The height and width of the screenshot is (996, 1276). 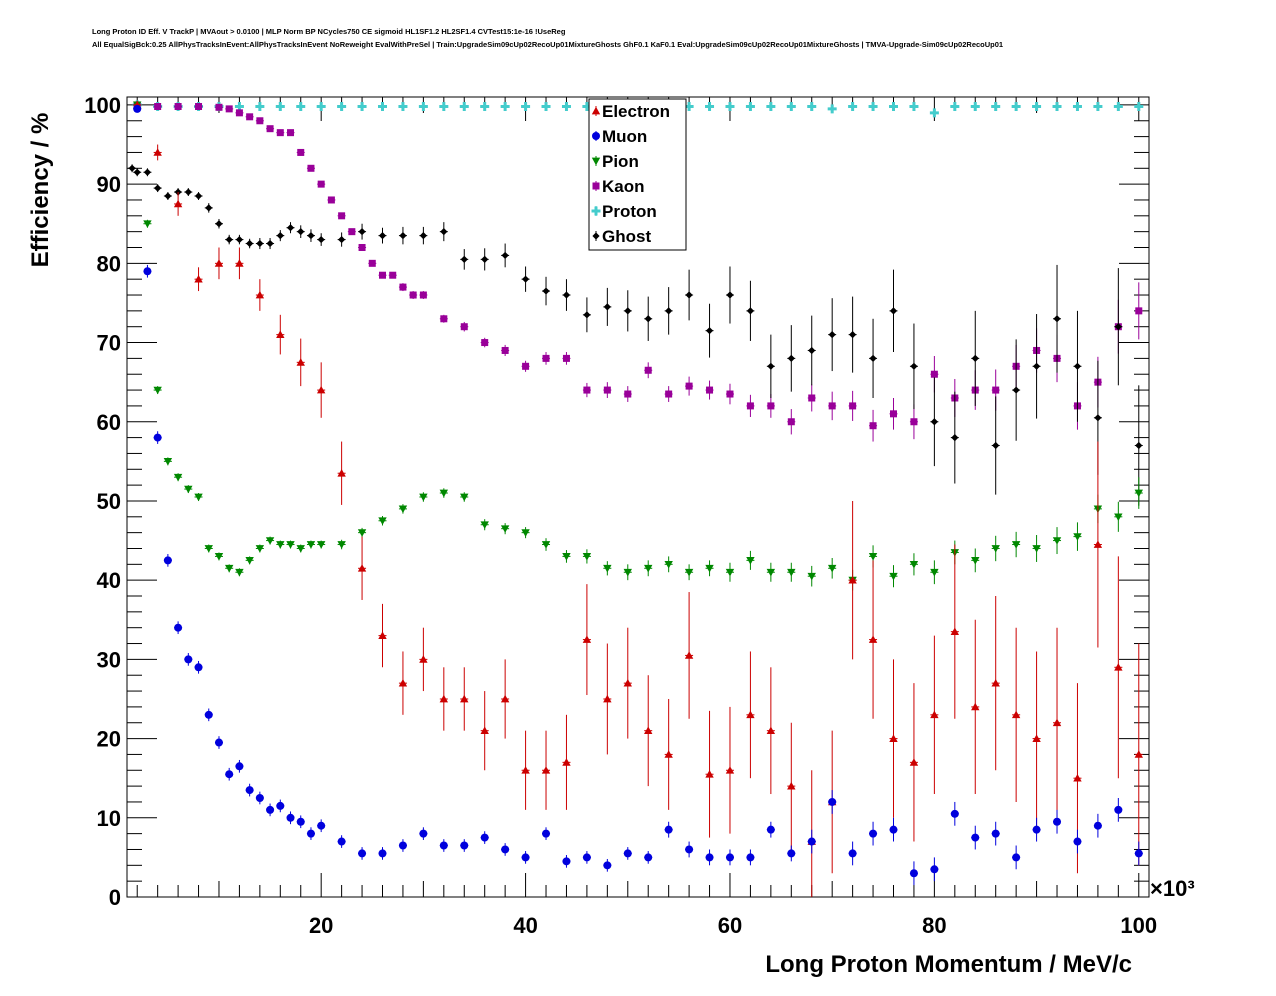 What do you see at coordinates (624, 136) in the screenshot?
I see `legend-label-muon: Muon` at bounding box center [624, 136].